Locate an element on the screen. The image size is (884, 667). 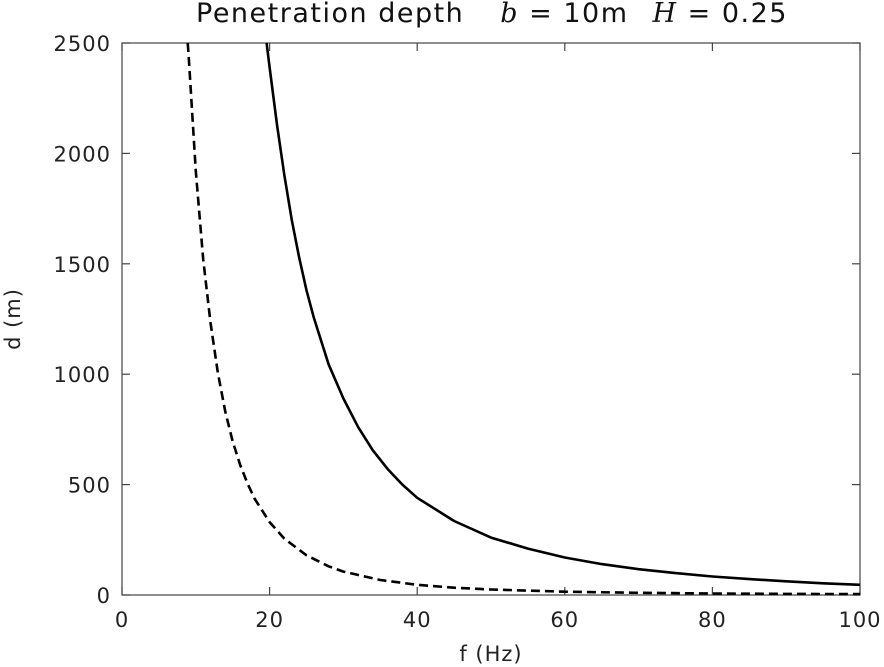
chart-title-h-variable: H is located at coordinates (665, 14).